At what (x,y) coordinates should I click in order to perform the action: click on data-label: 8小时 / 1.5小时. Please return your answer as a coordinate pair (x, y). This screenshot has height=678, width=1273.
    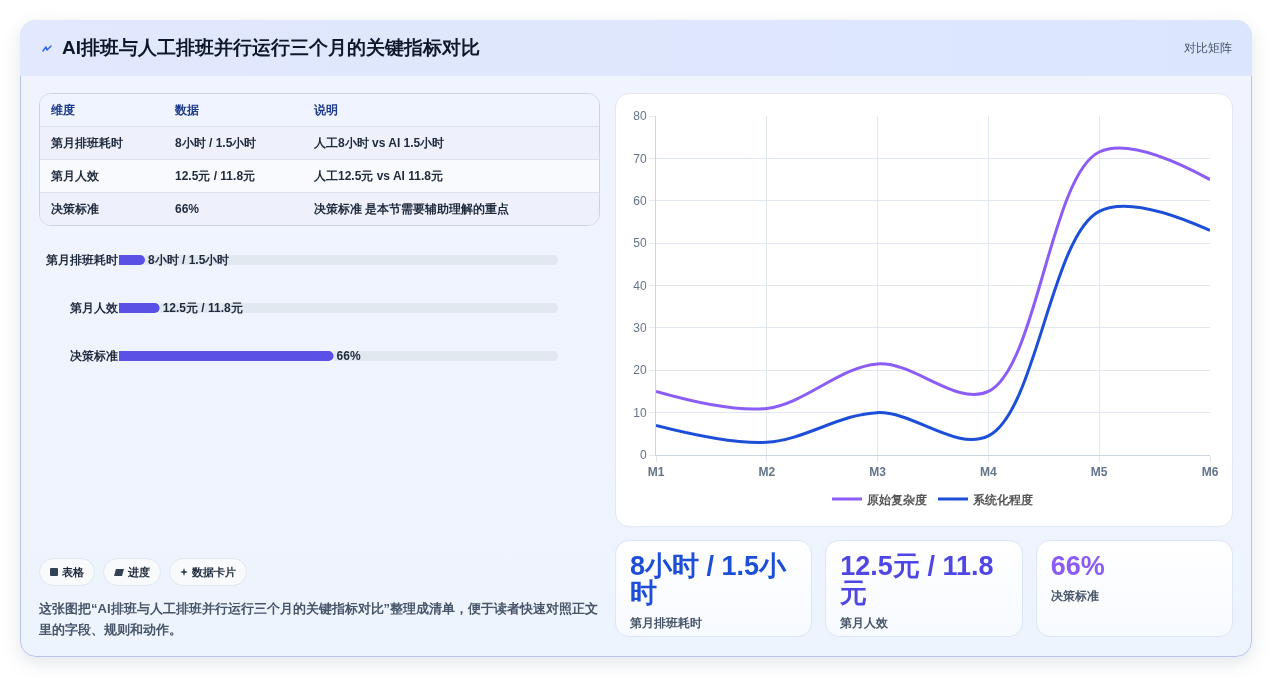
    Looking at the image, I should click on (189, 260).